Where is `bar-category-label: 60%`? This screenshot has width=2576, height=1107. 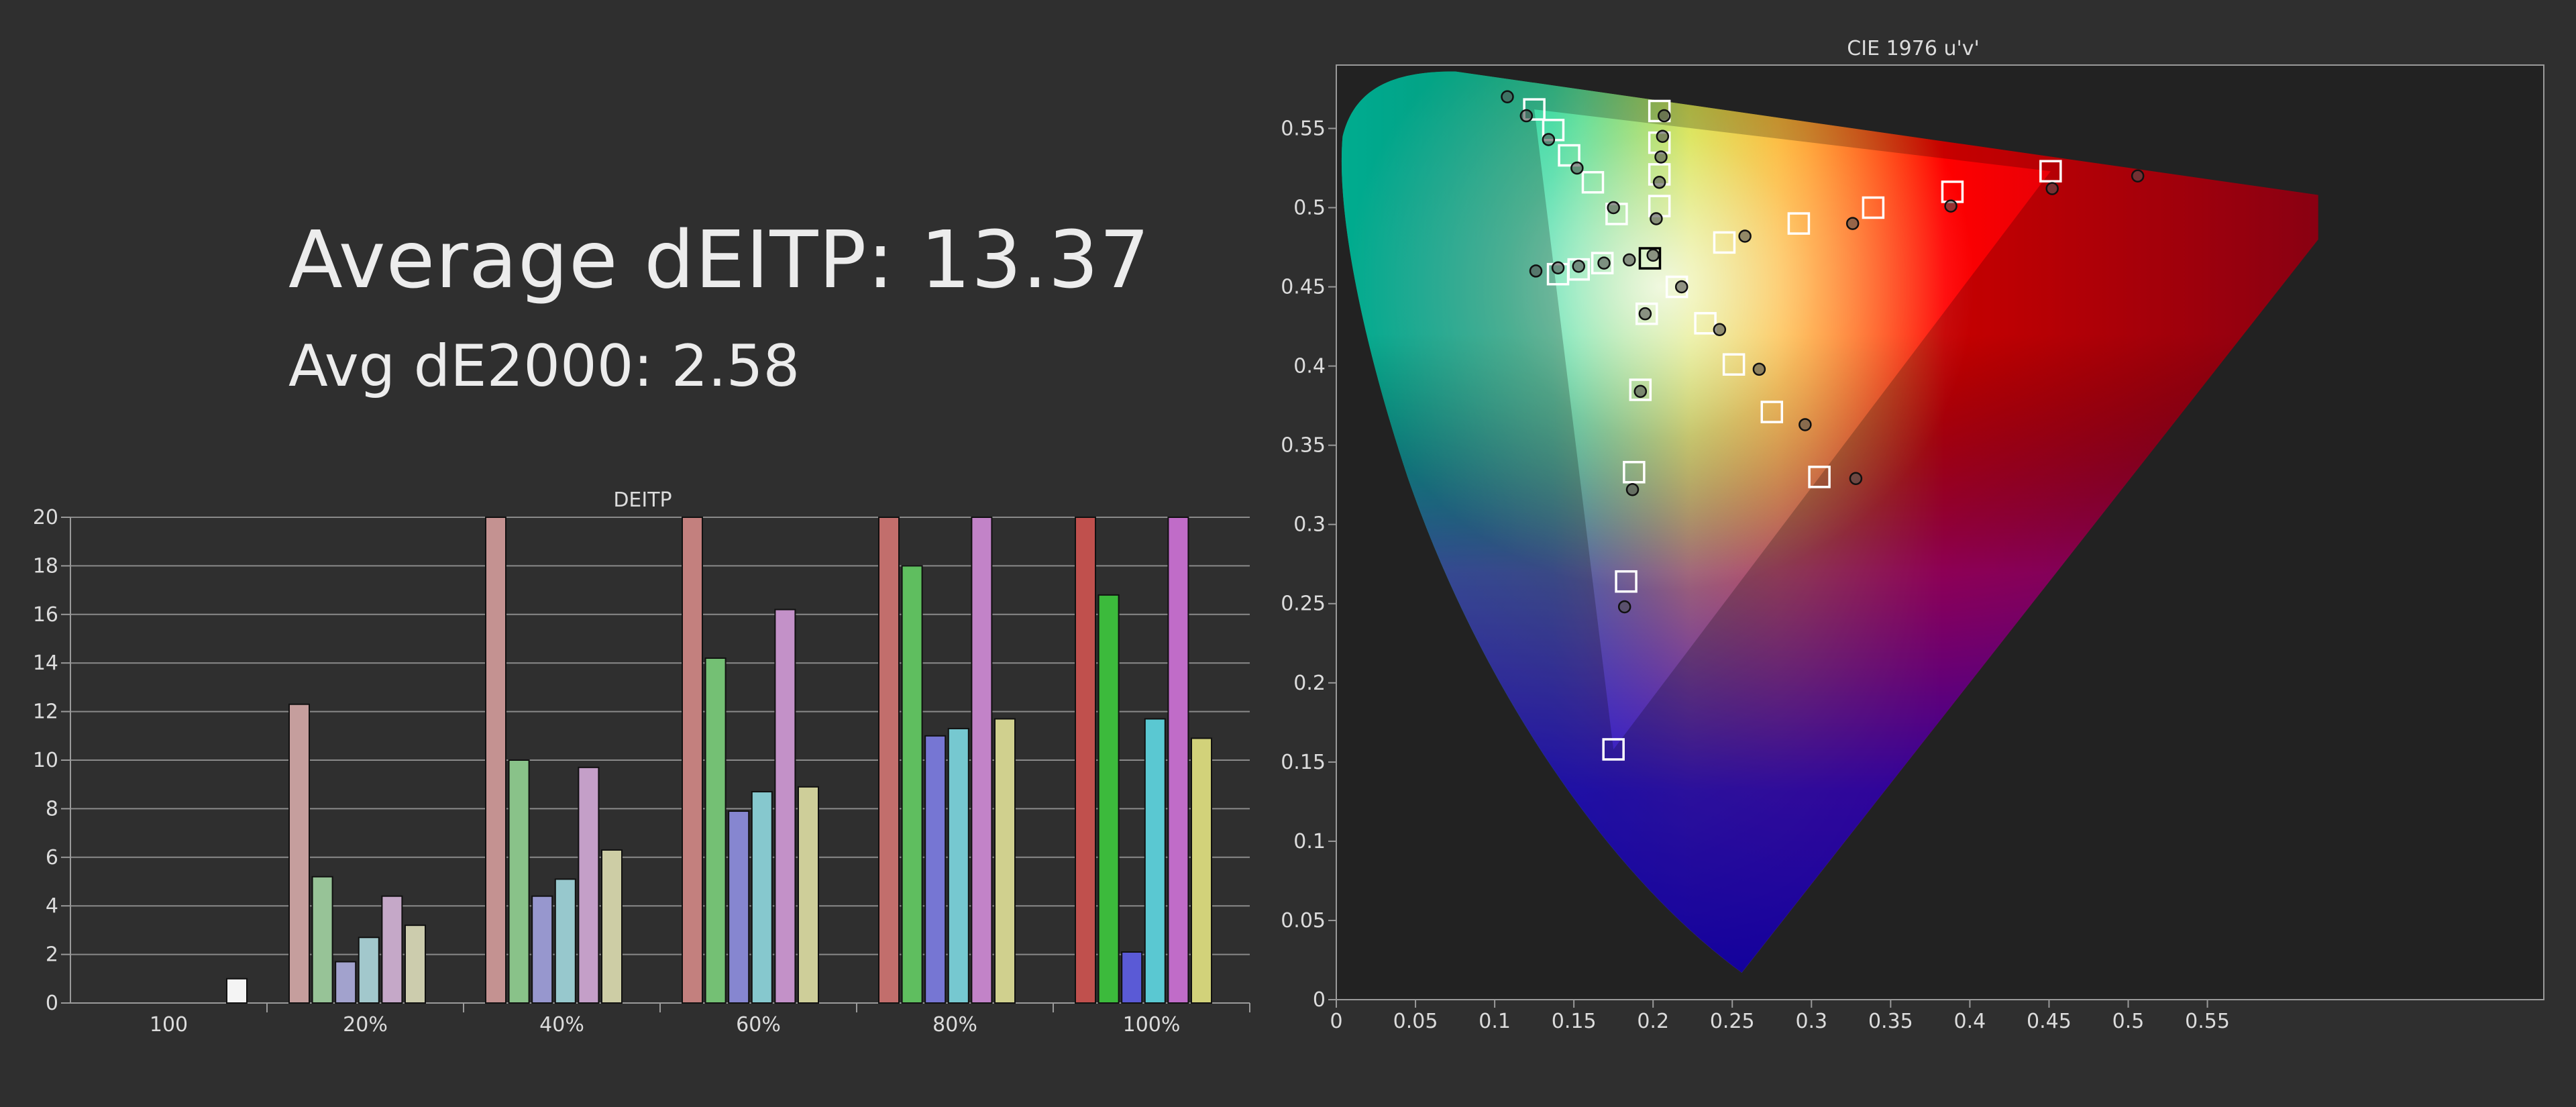
bar-category-label: 60% is located at coordinates (758, 1025).